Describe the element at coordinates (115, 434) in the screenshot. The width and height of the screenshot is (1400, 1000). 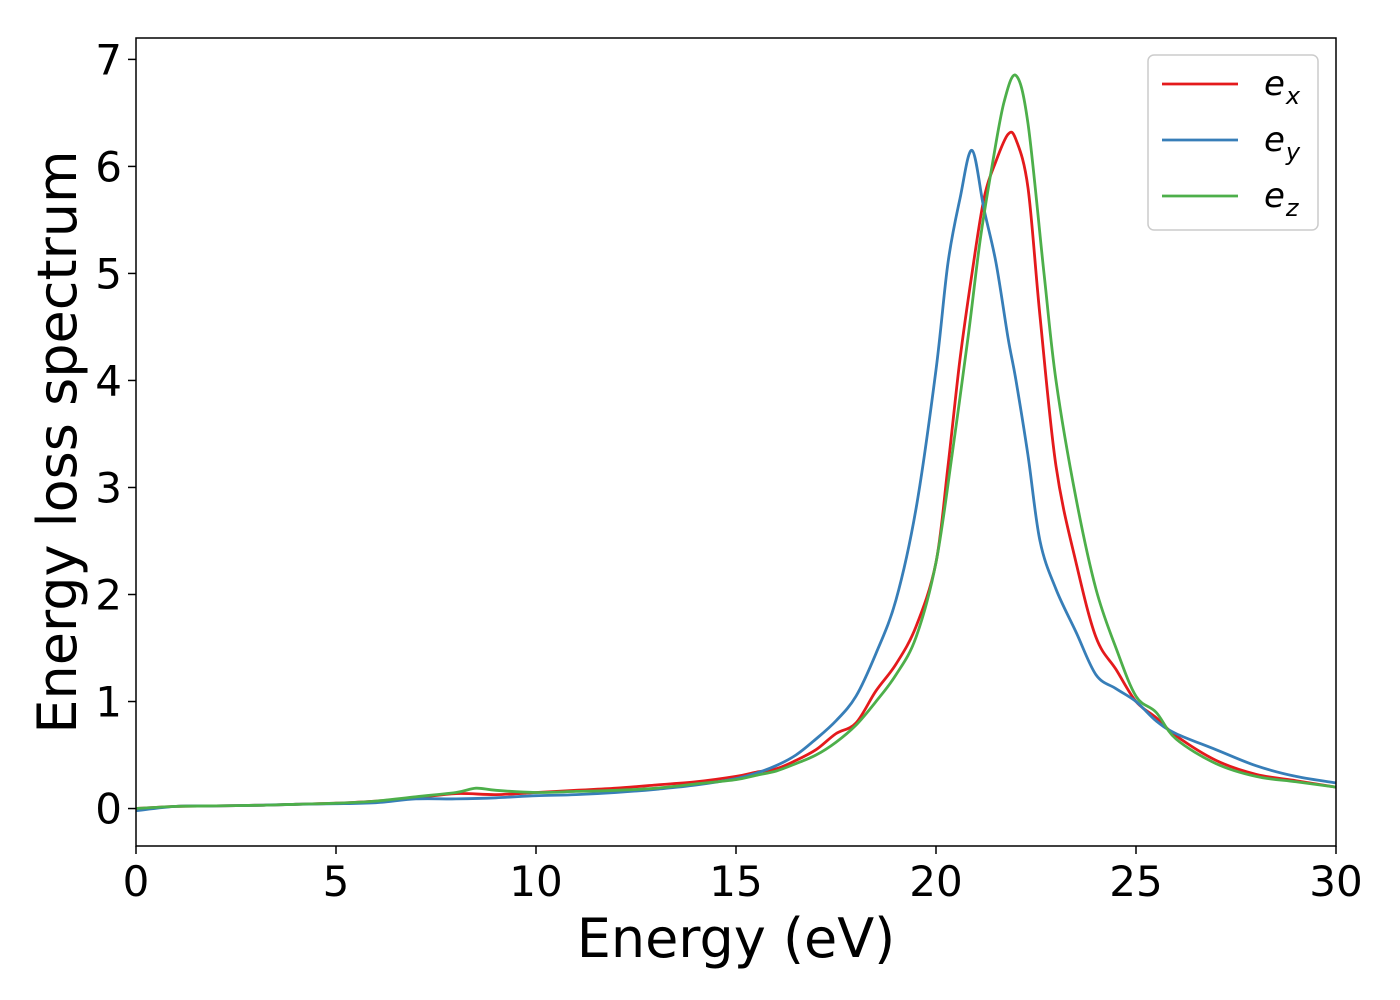
I see `y-axis-ticks: 0 1 2 3 4 5 6 7` at that location.